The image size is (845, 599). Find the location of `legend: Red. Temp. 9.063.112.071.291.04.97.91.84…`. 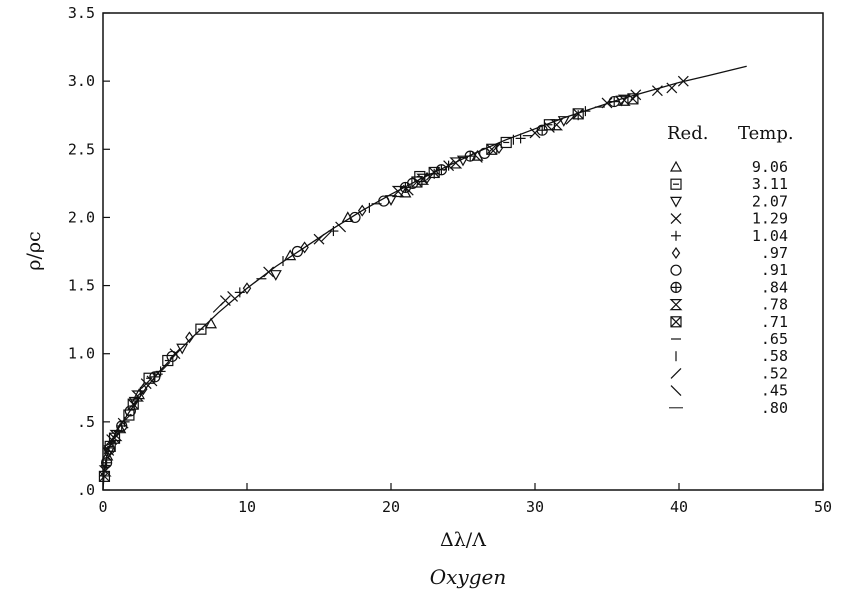

legend: Red. Temp. 9.063.112.071.291.04.97.91.84… is located at coordinates (730, 270).